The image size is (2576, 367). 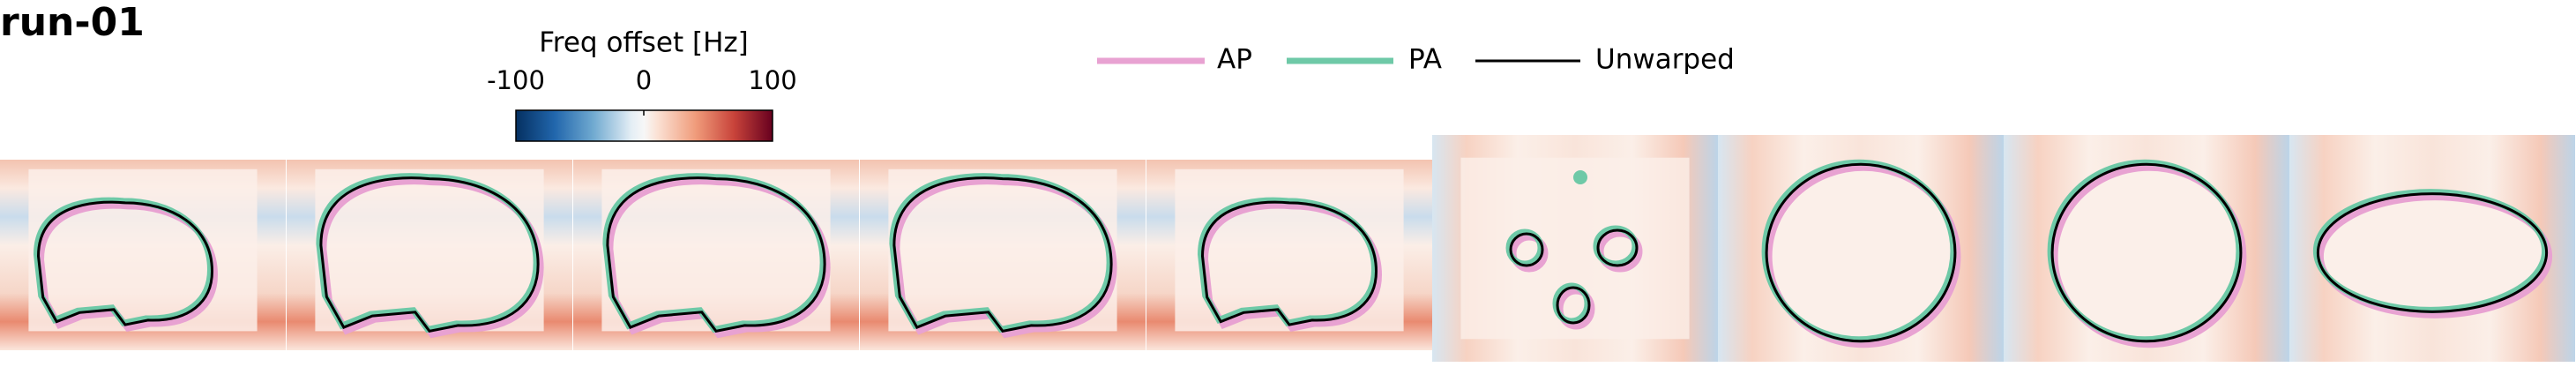 What do you see at coordinates (772, 80) in the screenshot?
I see `colorbar-tick-label: 100` at bounding box center [772, 80].